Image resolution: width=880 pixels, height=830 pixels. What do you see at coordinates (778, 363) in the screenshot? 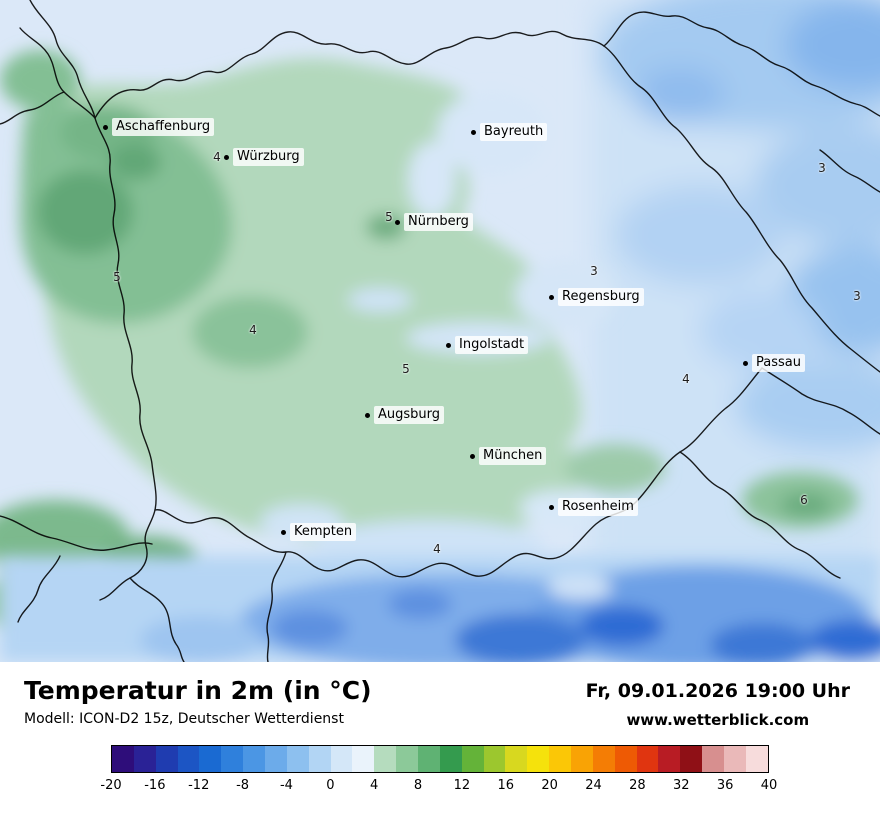
I see `city-label: Passau` at bounding box center [778, 363].